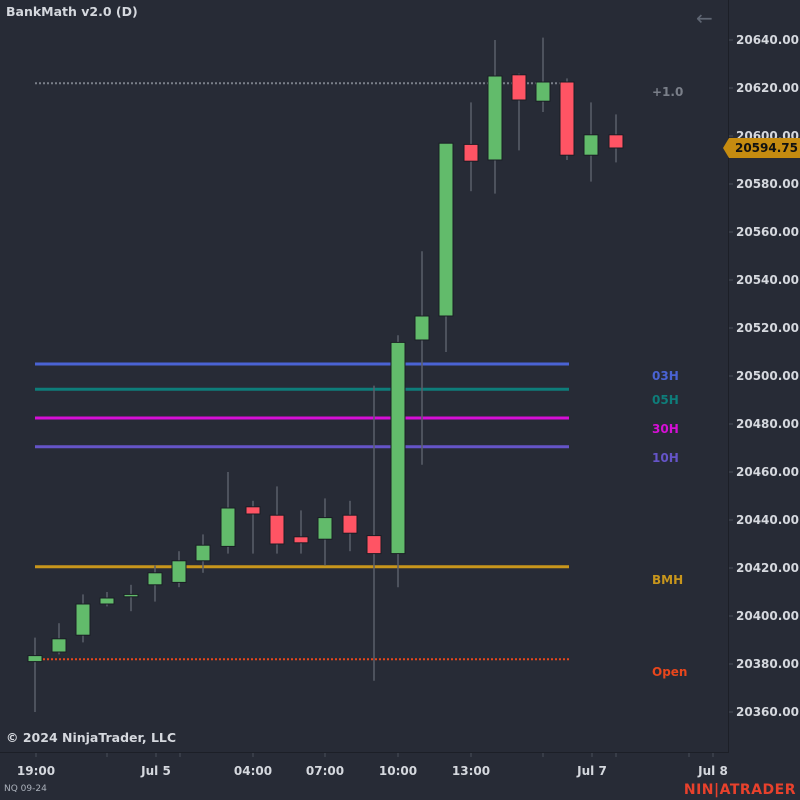 The width and height of the screenshot is (800, 800). What do you see at coordinates (768, 616) in the screenshot?
I see `price-tick-label: 20400.00` at bounding box center [768, 616].